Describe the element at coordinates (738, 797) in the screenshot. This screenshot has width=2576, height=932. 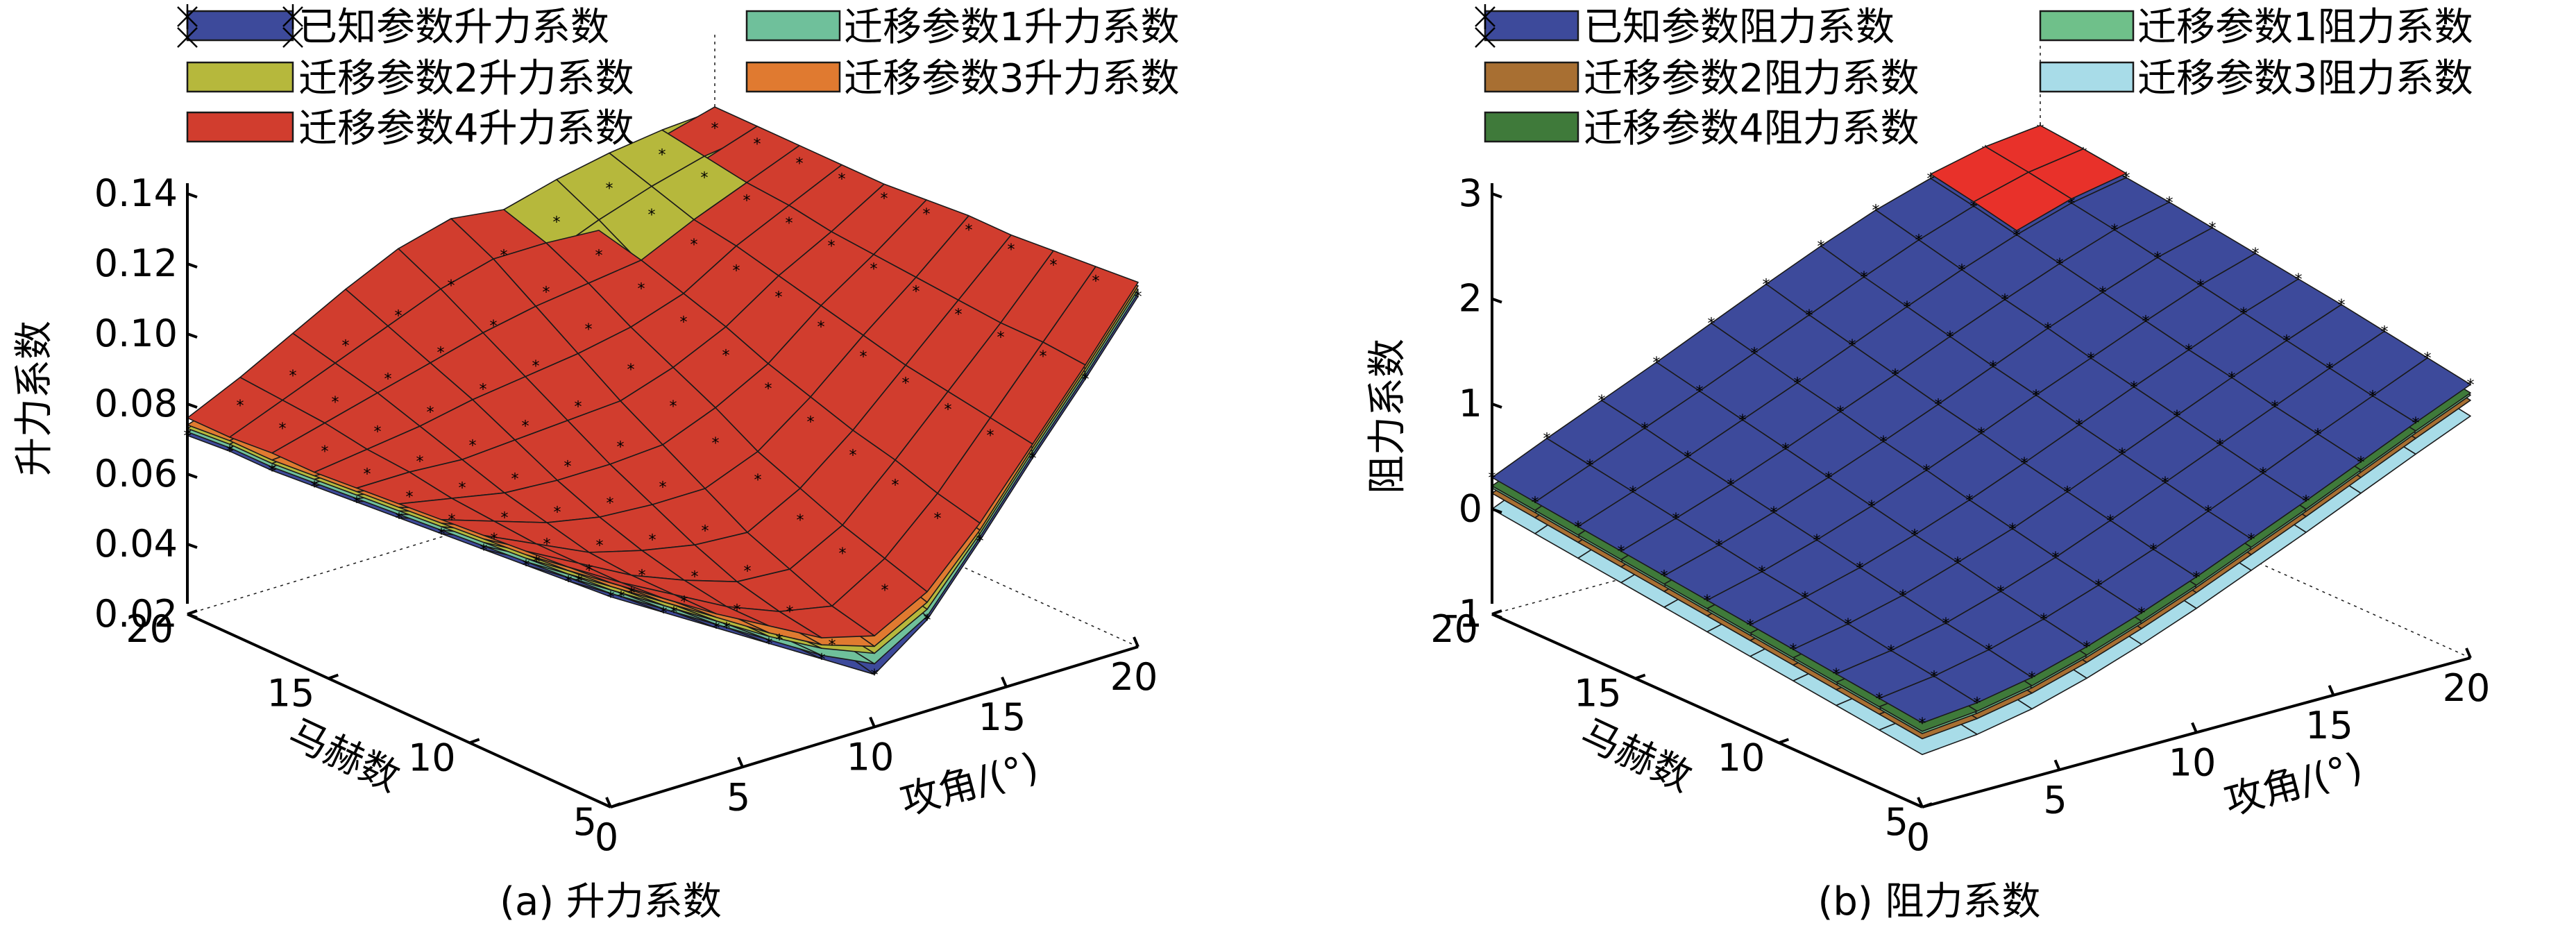
I see `angle-tick-label: 5` at that location.